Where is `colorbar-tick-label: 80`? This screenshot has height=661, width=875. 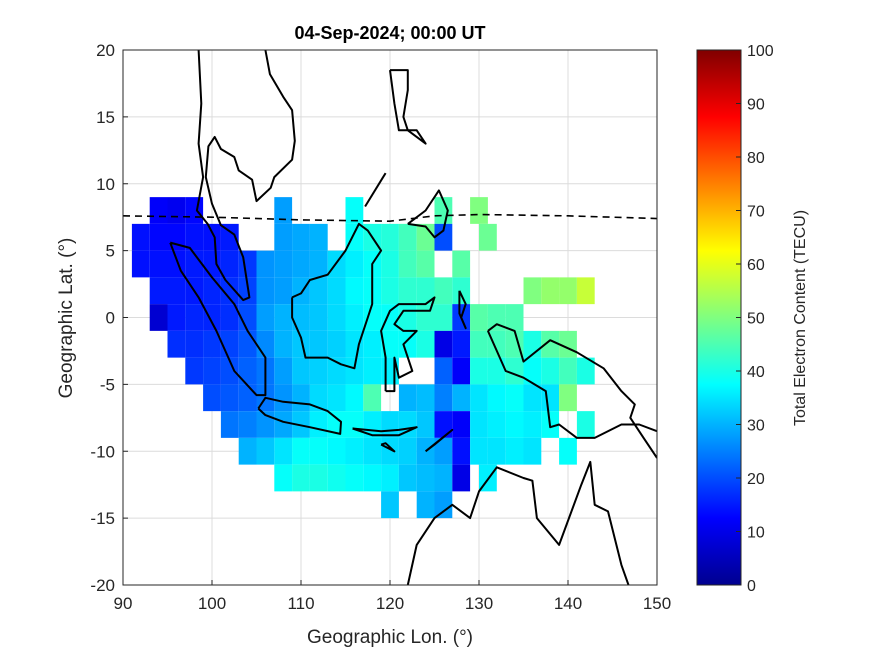 colorbar-tick-label: 80 is located at coordinates (756, 158).